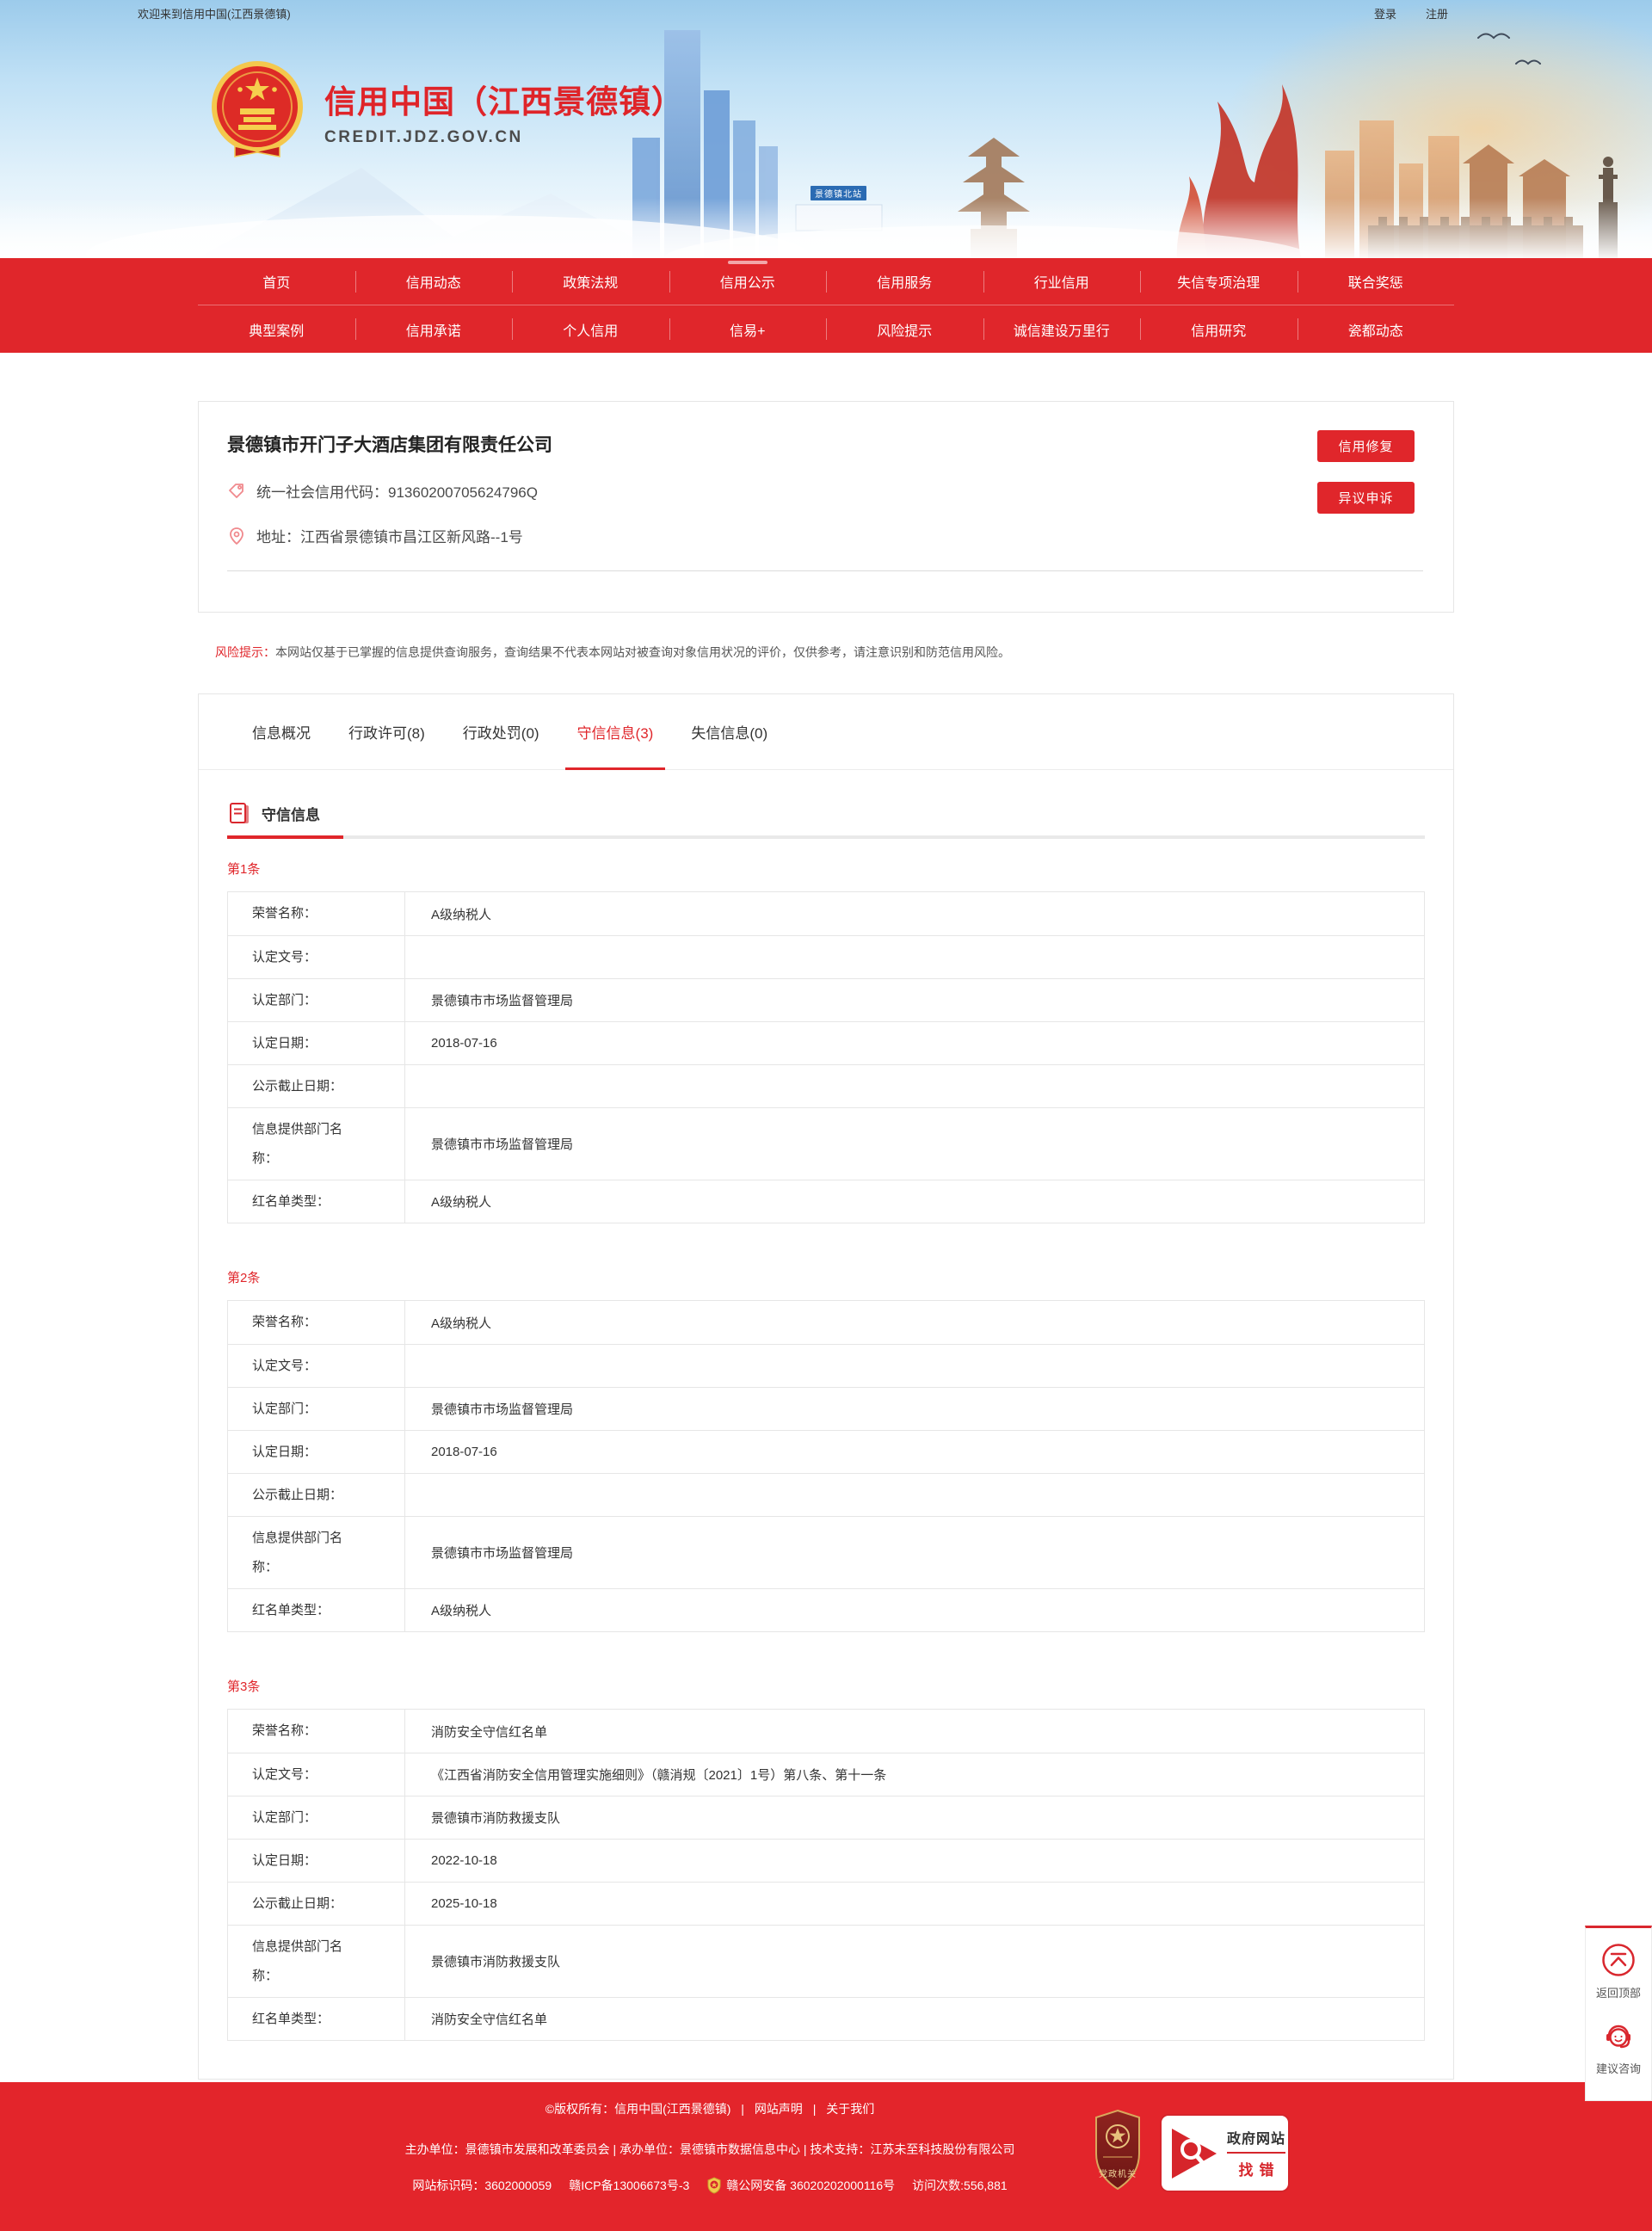 This screenshot has width=1652, height=2231. I want to click on field-value: 景德镇市市场监督管理局, so click(503, 1001).